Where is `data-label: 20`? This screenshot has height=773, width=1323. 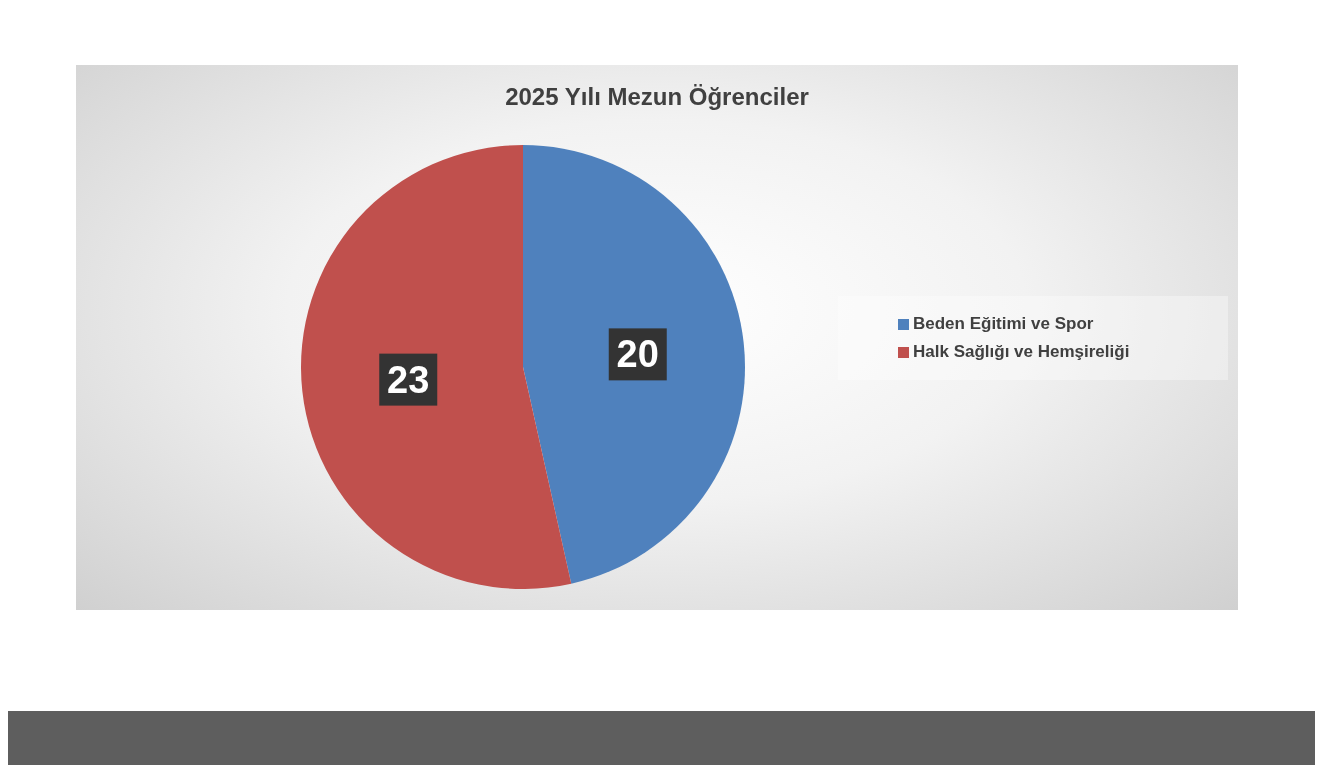 data-label: 20 is located at coordinates (637, 354).